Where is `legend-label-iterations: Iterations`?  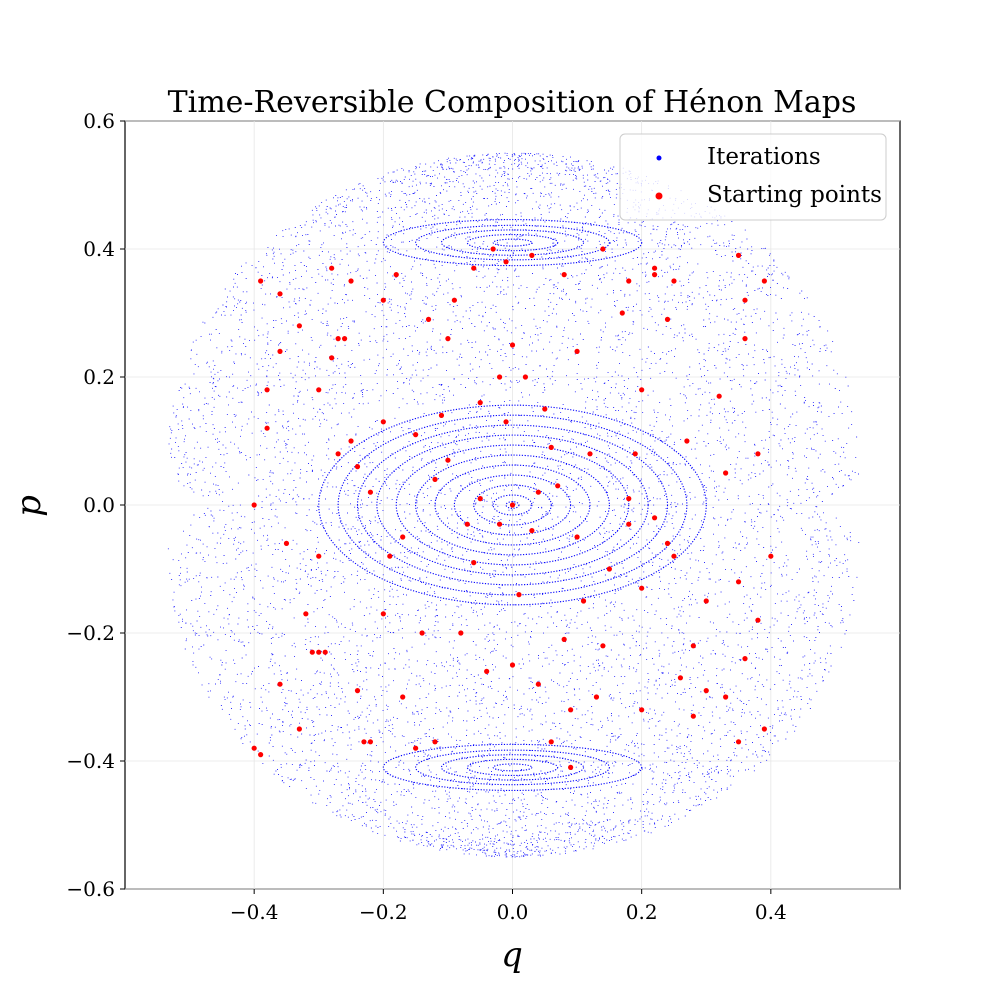 legend-label-iterations: Iterations is located at coordinates (764, 157).